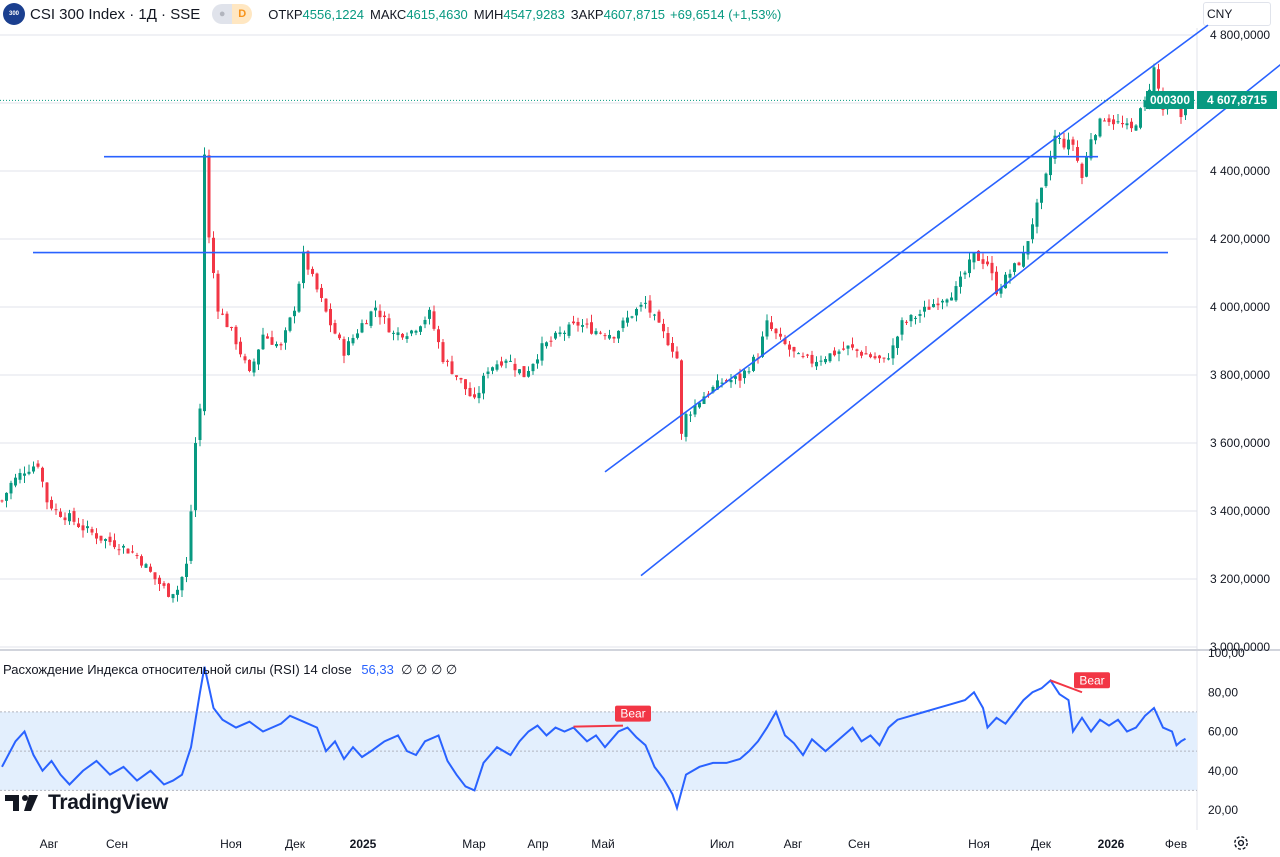  What do you see at coordinates (1237, 100) in the screenshot?
I see `price-value-label: 4 607,8715` at bounding box center [1237, 100].